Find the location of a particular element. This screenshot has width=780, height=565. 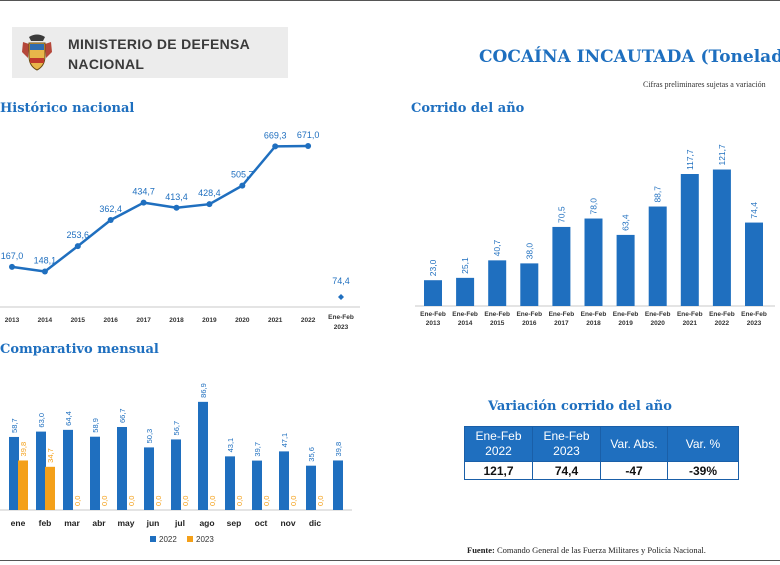

mensual-title: Comparativo mensual is located at coordinates (79, 349).